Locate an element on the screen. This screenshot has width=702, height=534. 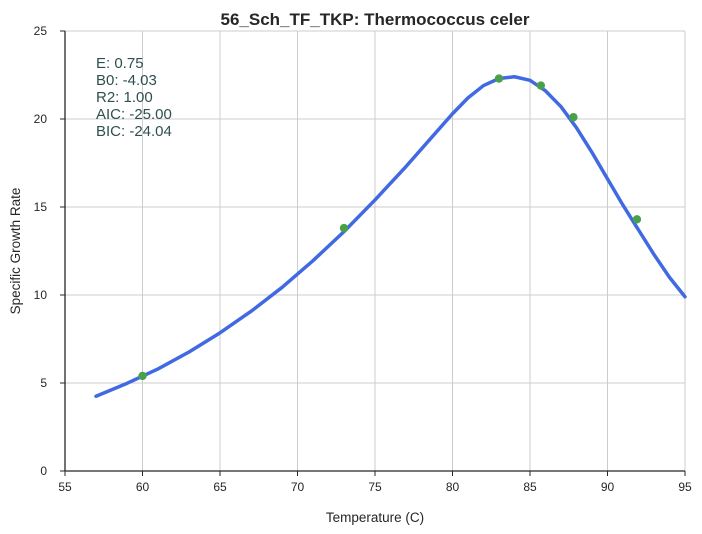
x-tick-label: 70 is located at coordinates (298, 487).